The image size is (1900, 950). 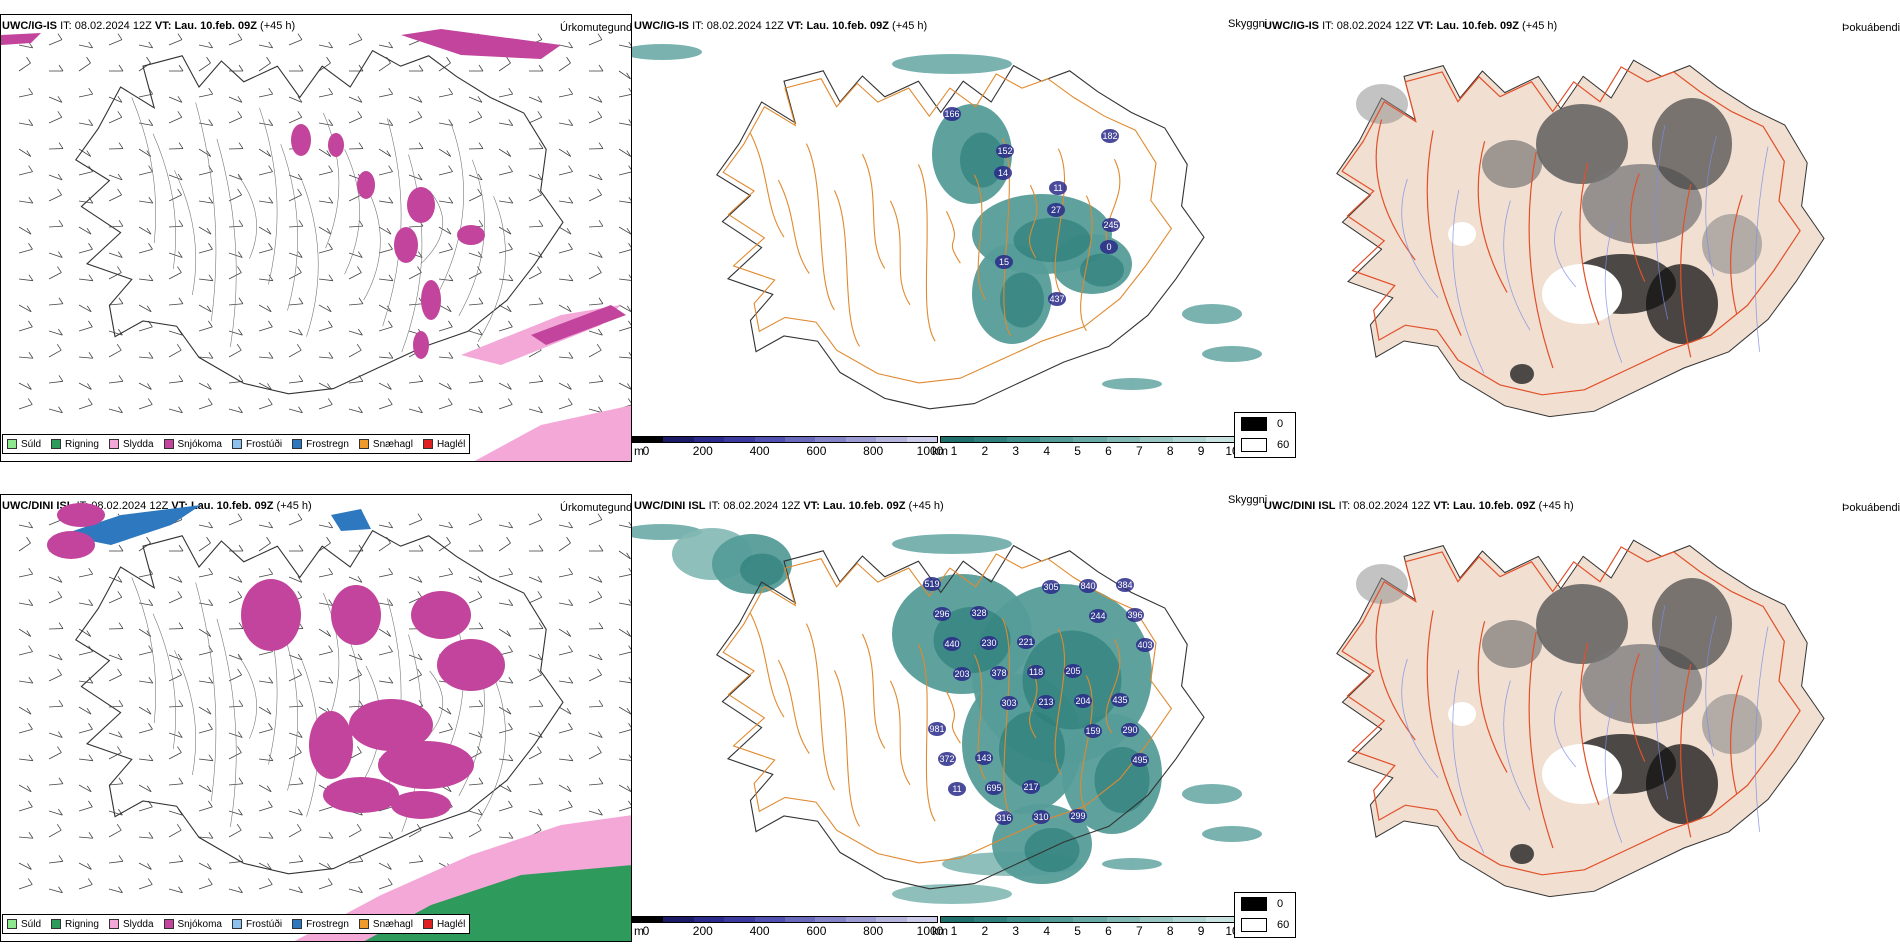 I want to click on visibility-value-label: 840, so click(x=1087, y=586).